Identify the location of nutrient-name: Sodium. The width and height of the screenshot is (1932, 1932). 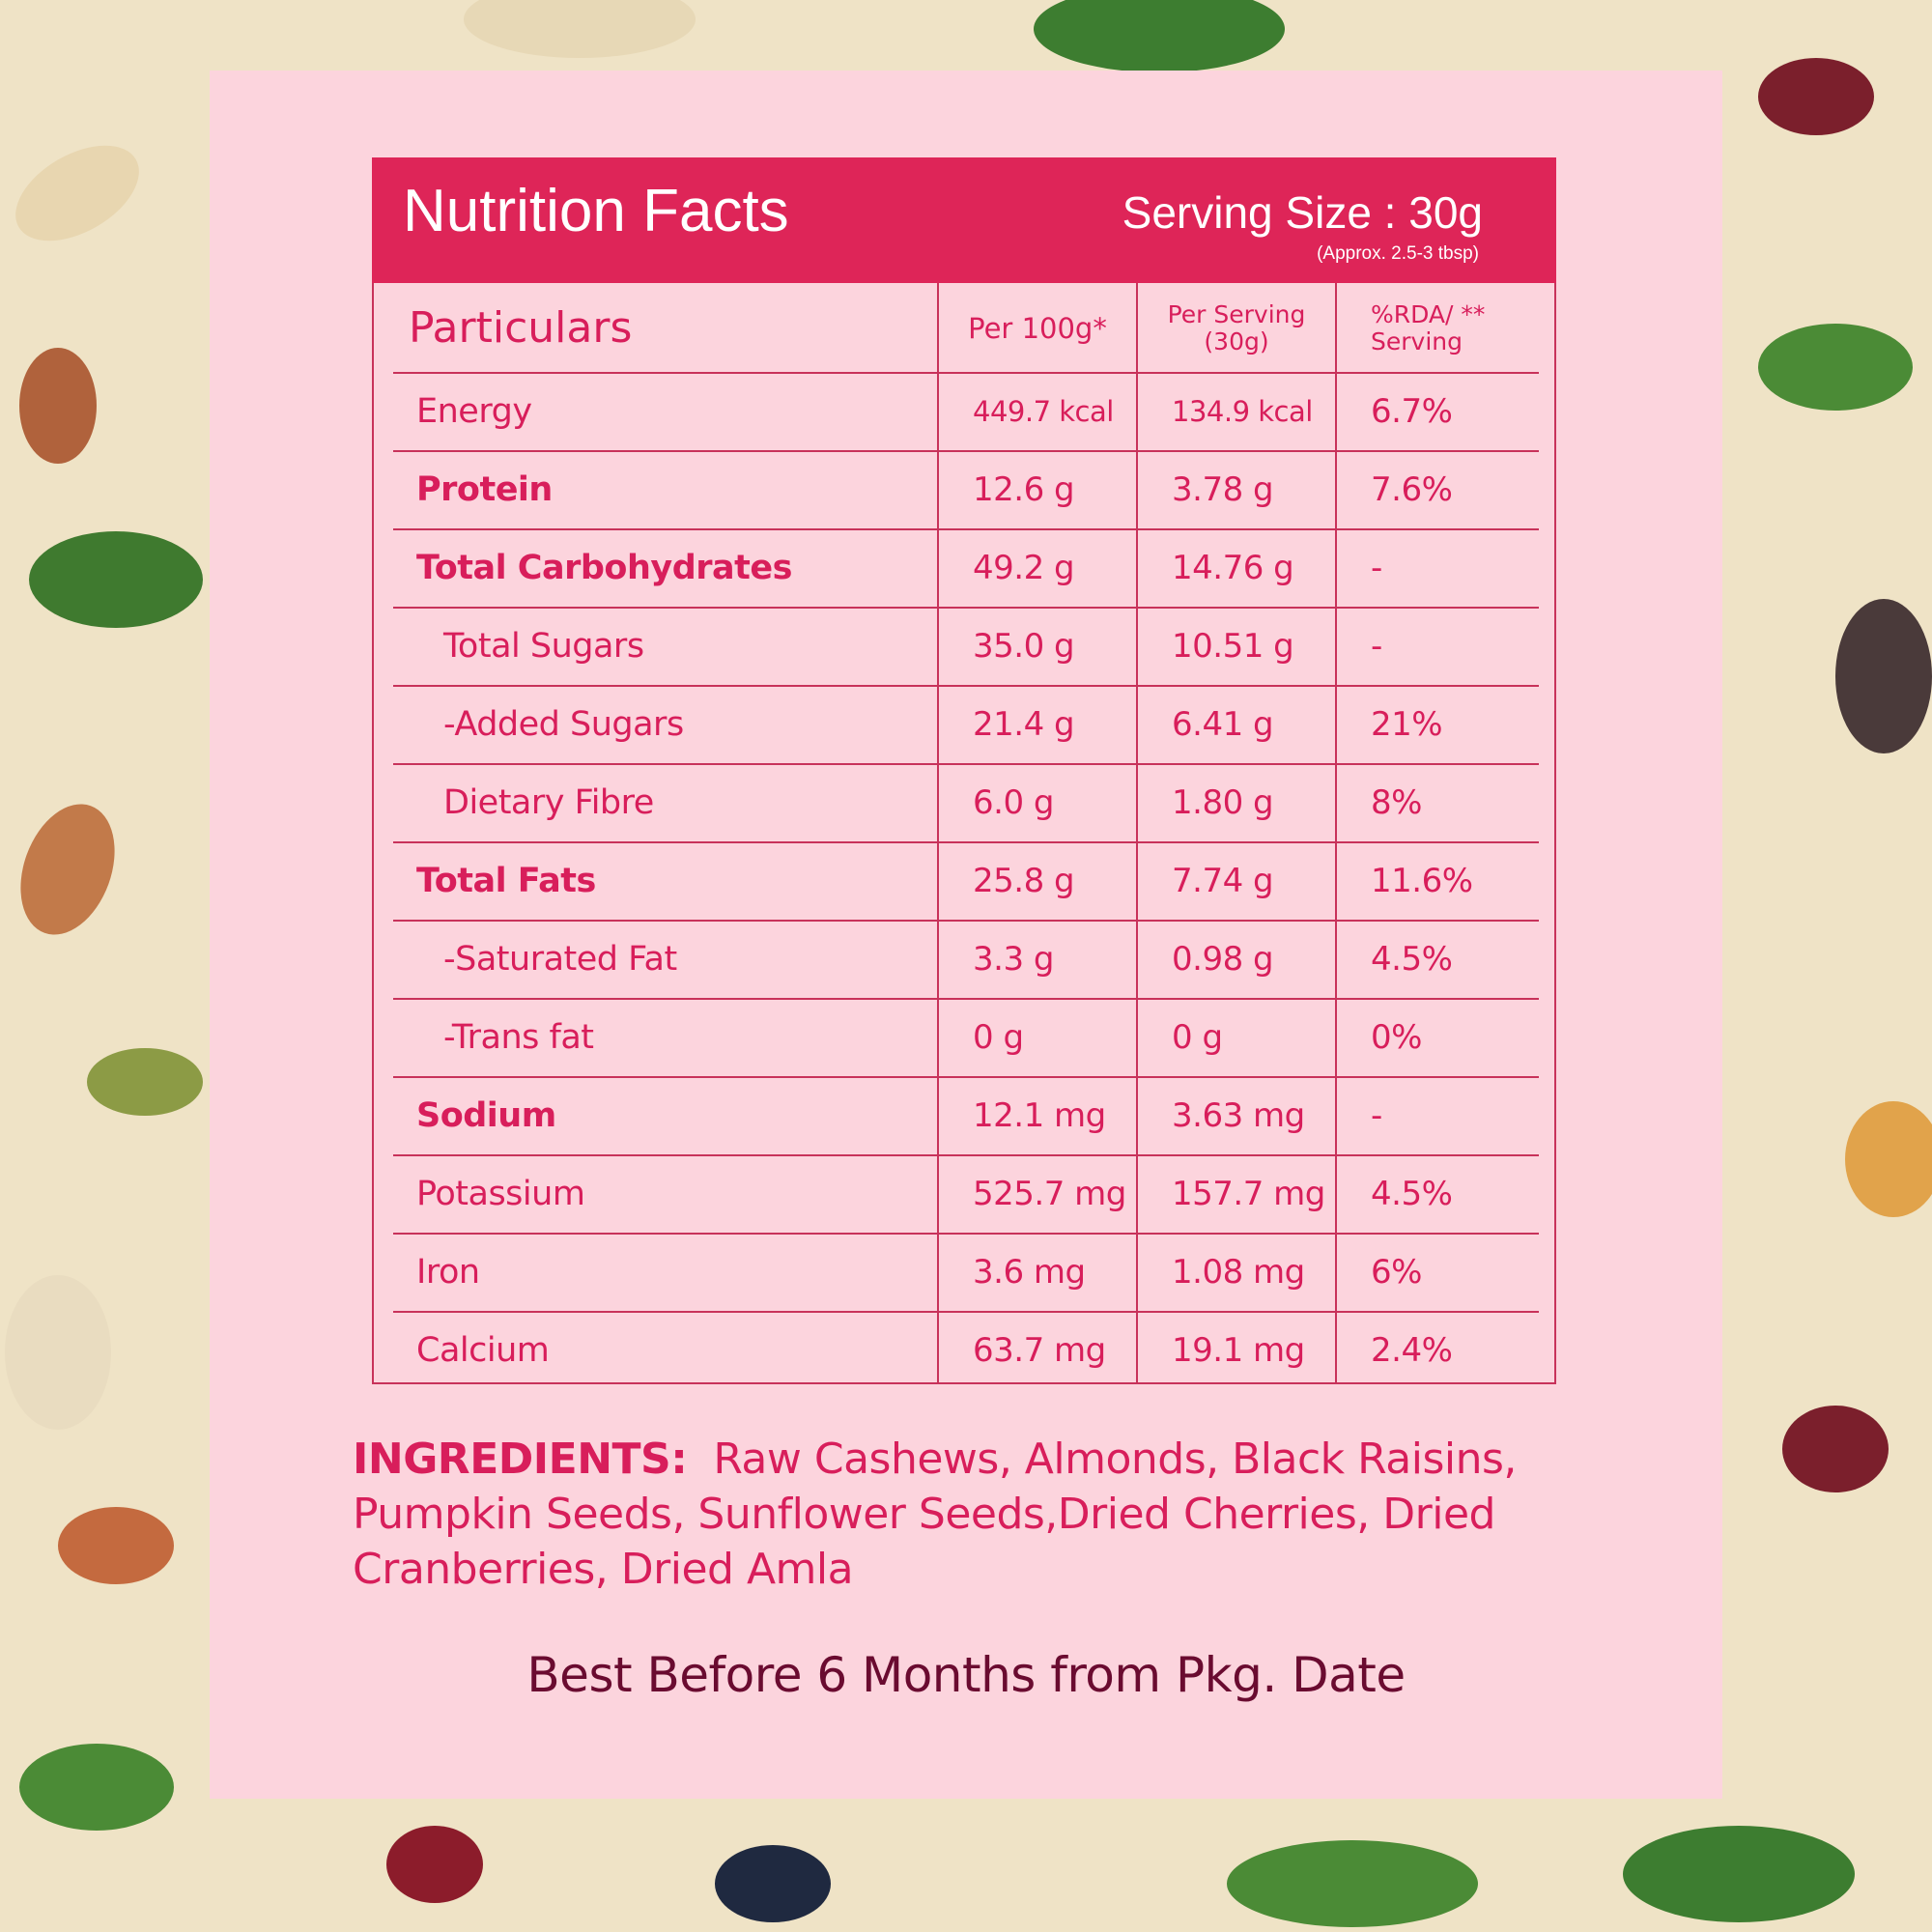
(486, 1115).